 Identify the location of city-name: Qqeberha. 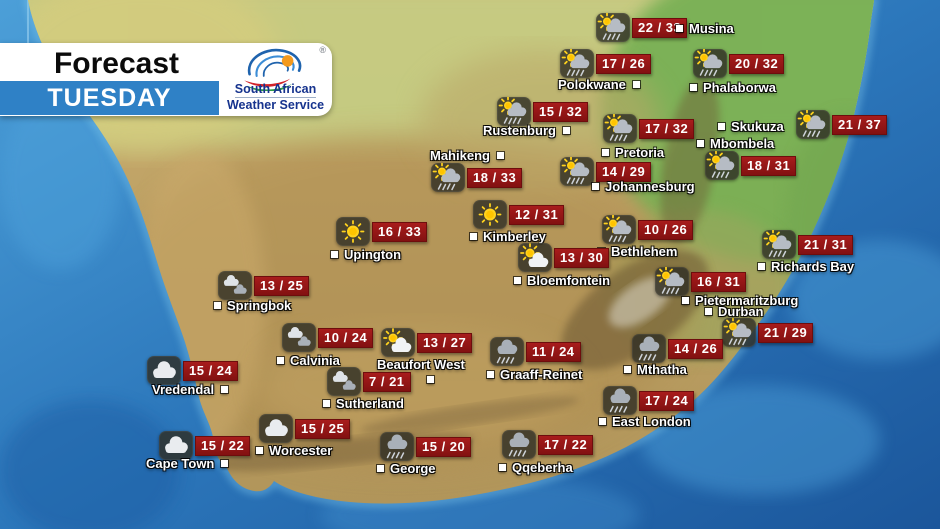
(542, 467).